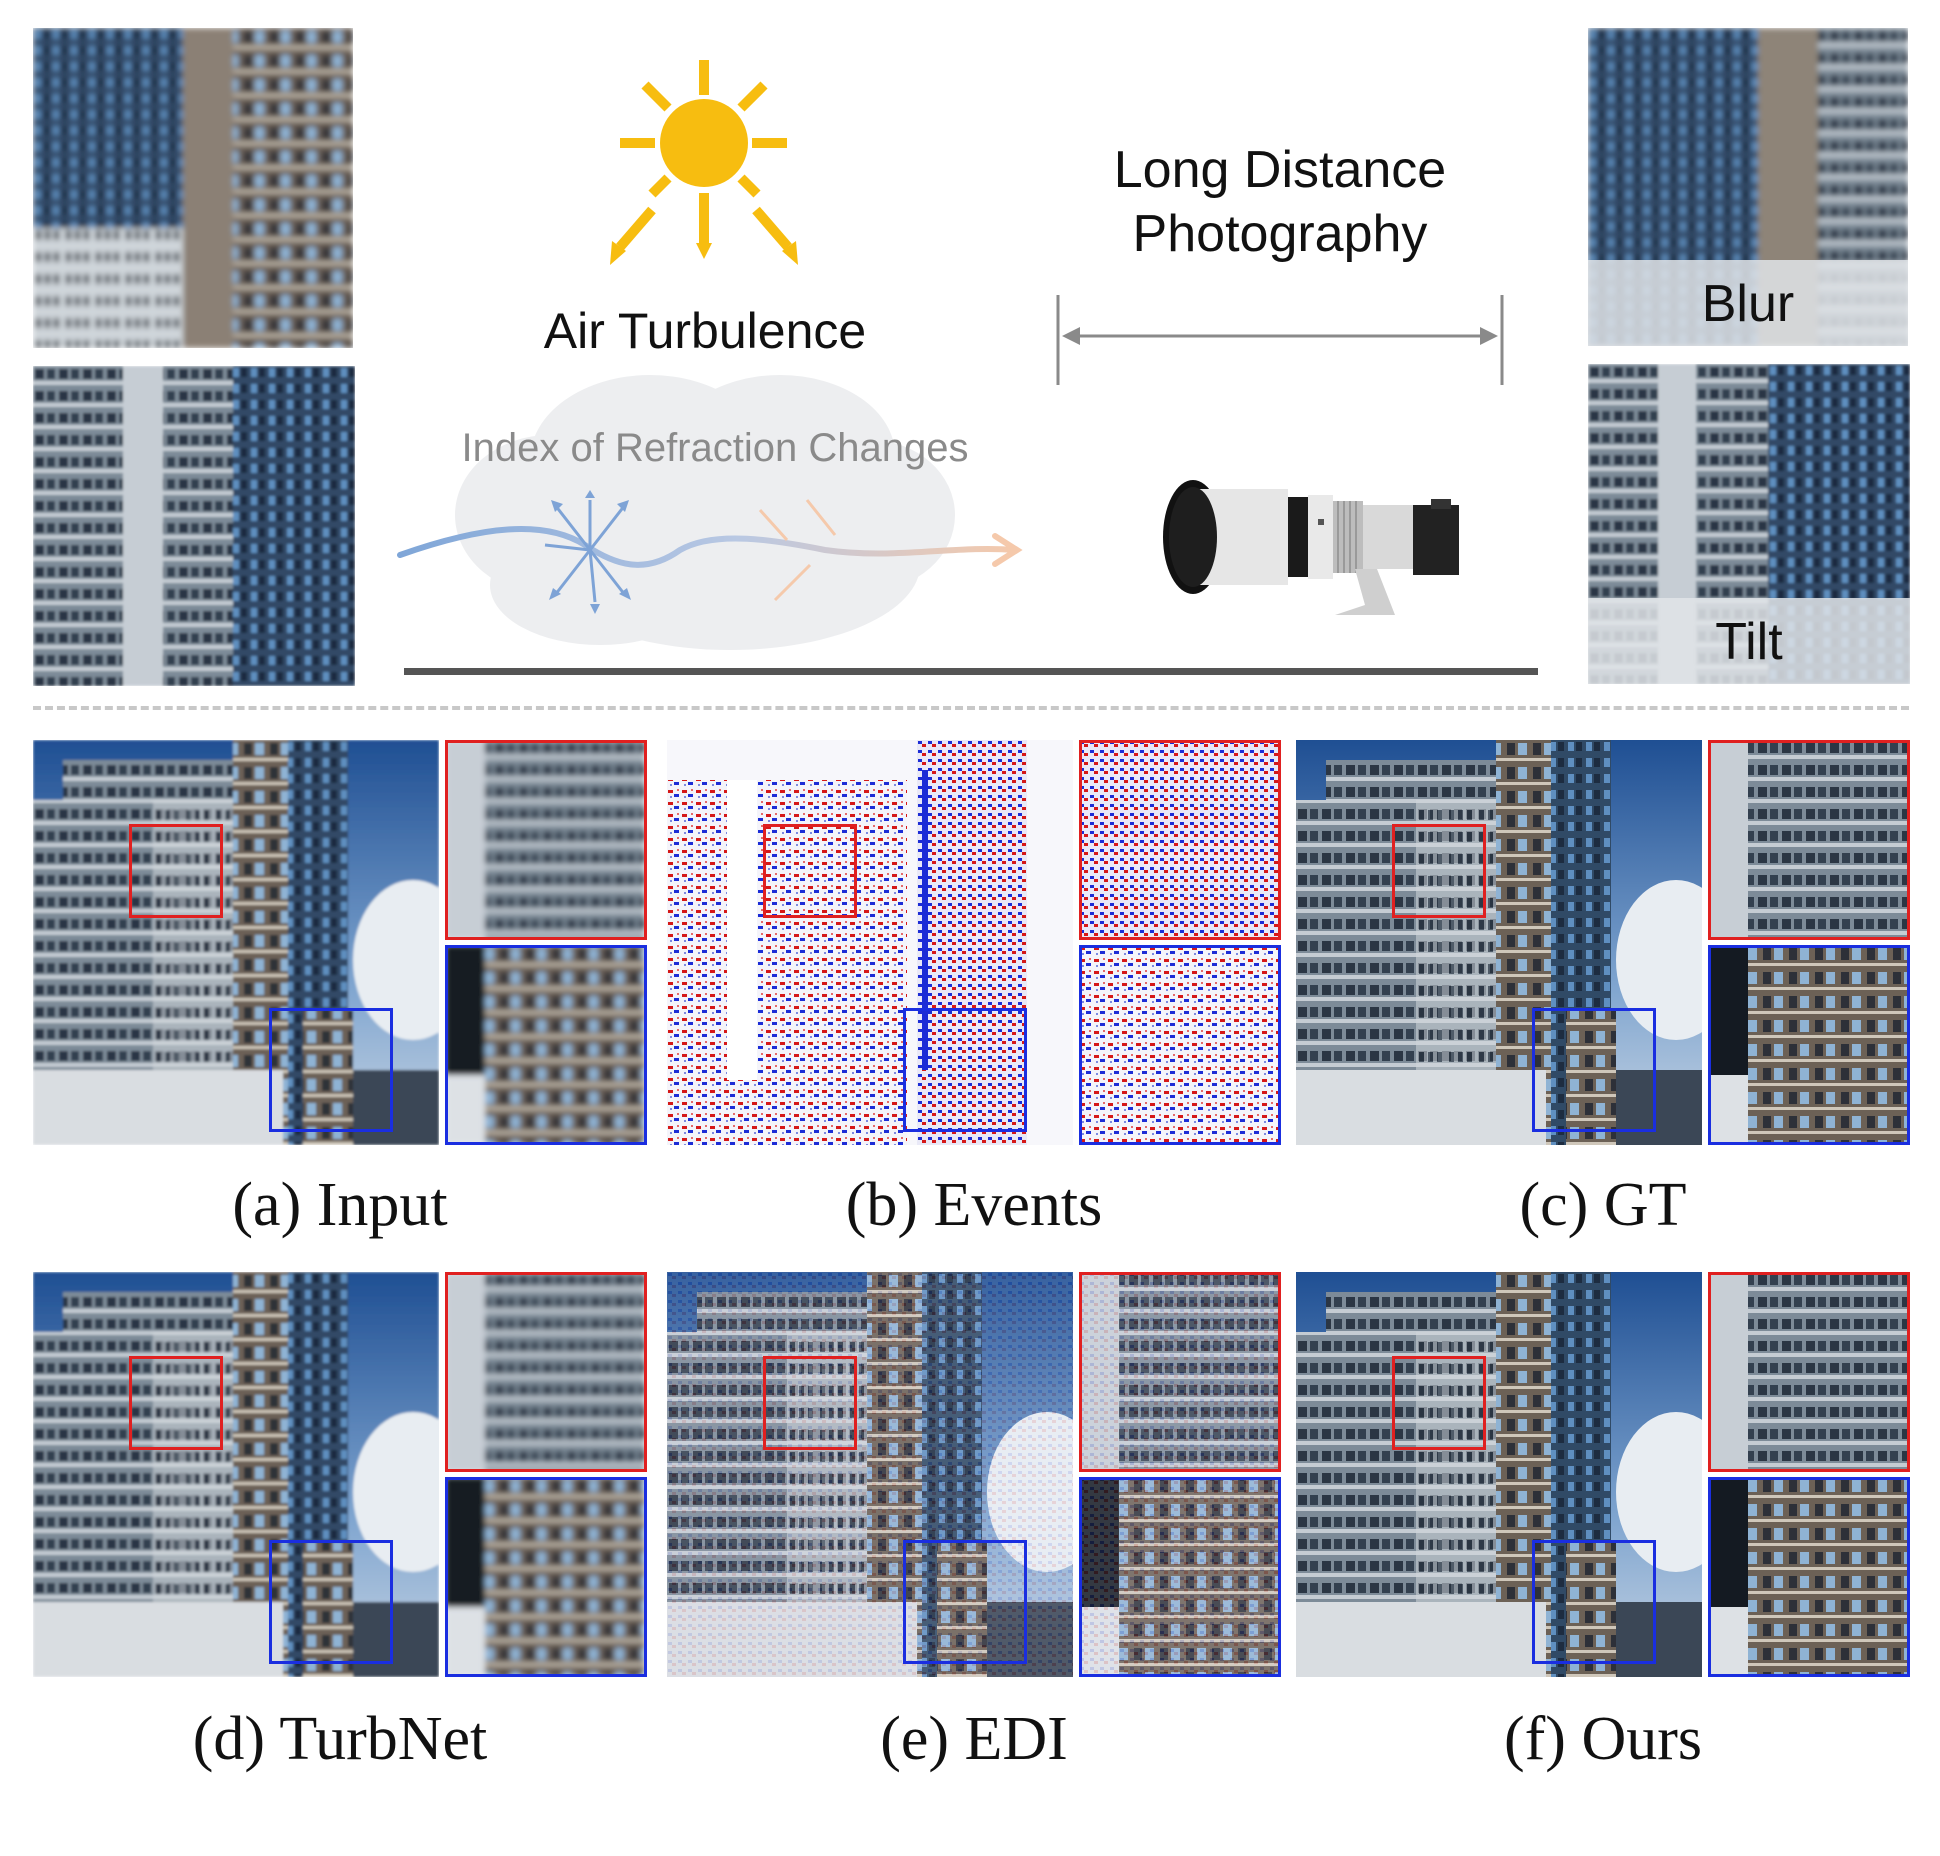 This screenshot has width=1940, height=1856. I want to click on input-red-zoom-inset, so click(546, 840).